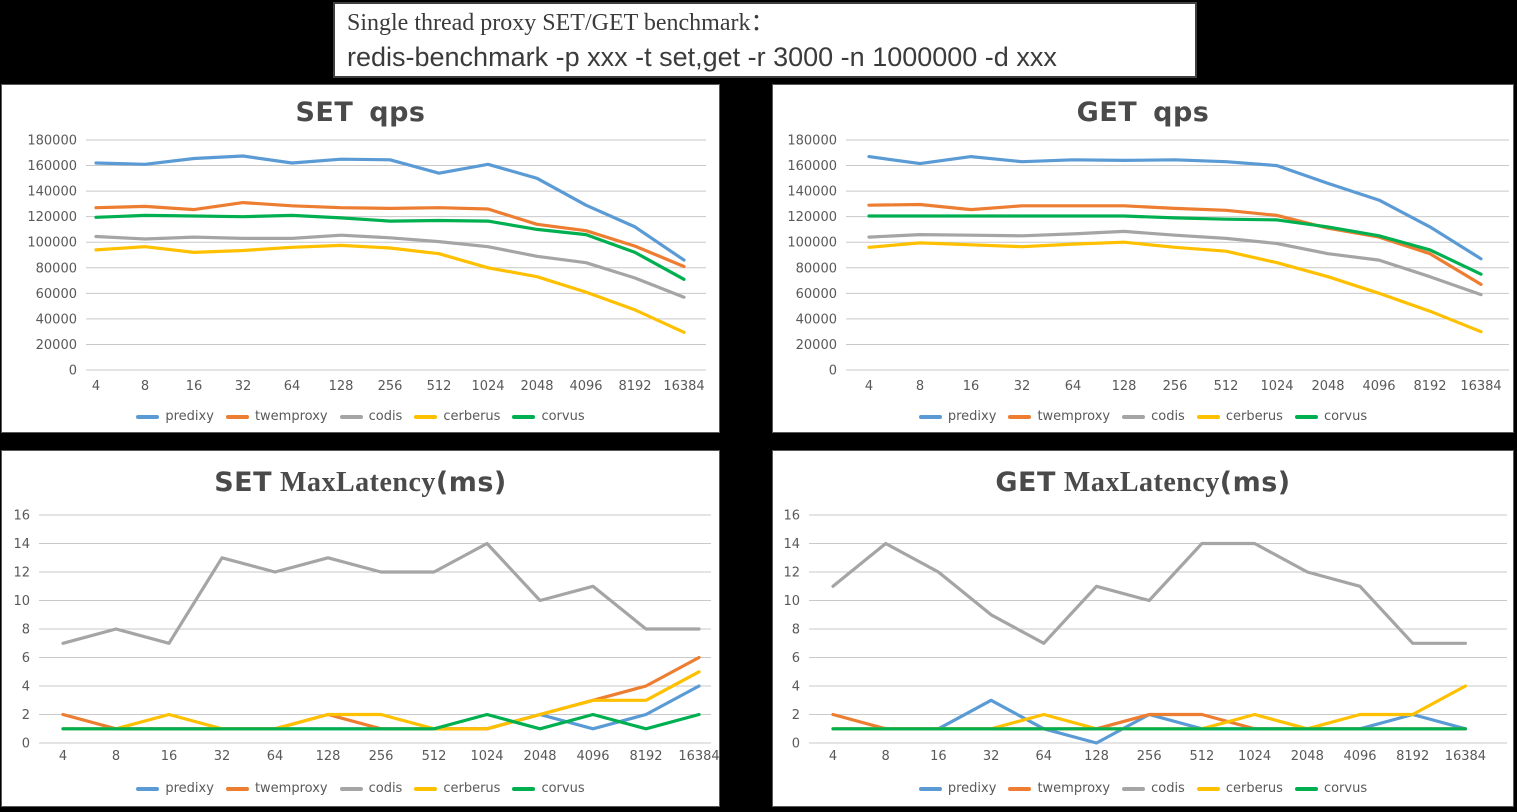 Image resolution: width=1517 pixels, height=812 pixels. I want to click on x-tick-label: 16384, so click(1480, 386).